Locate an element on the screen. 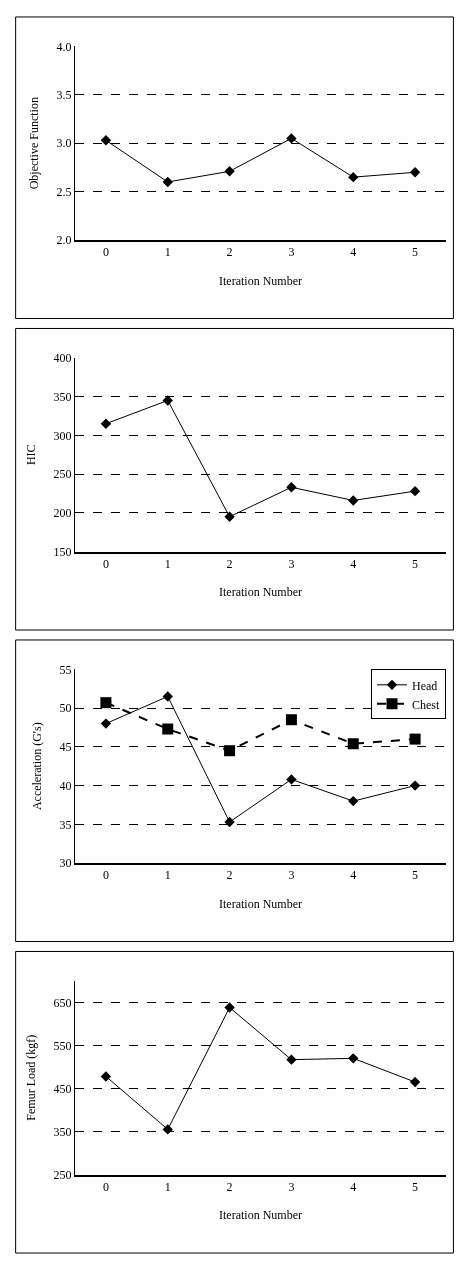 The image size is (461, 1270). legend-label: Head is located at coordinates (425, 685).